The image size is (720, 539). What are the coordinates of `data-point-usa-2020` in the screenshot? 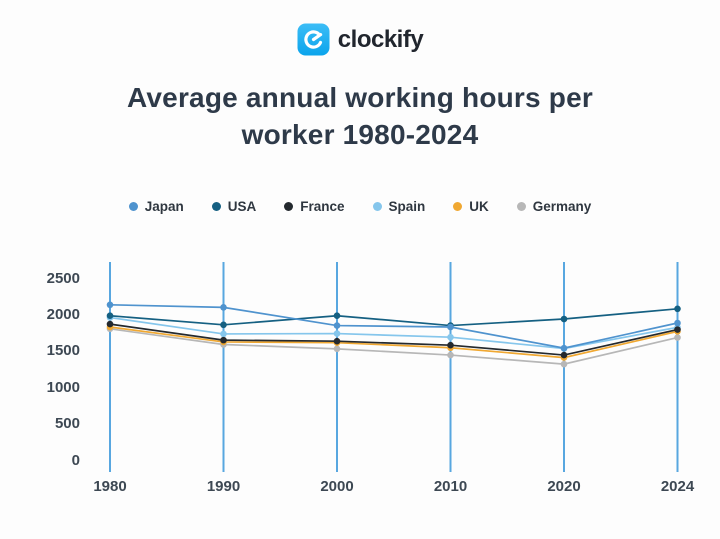 It's located at (564, 319).